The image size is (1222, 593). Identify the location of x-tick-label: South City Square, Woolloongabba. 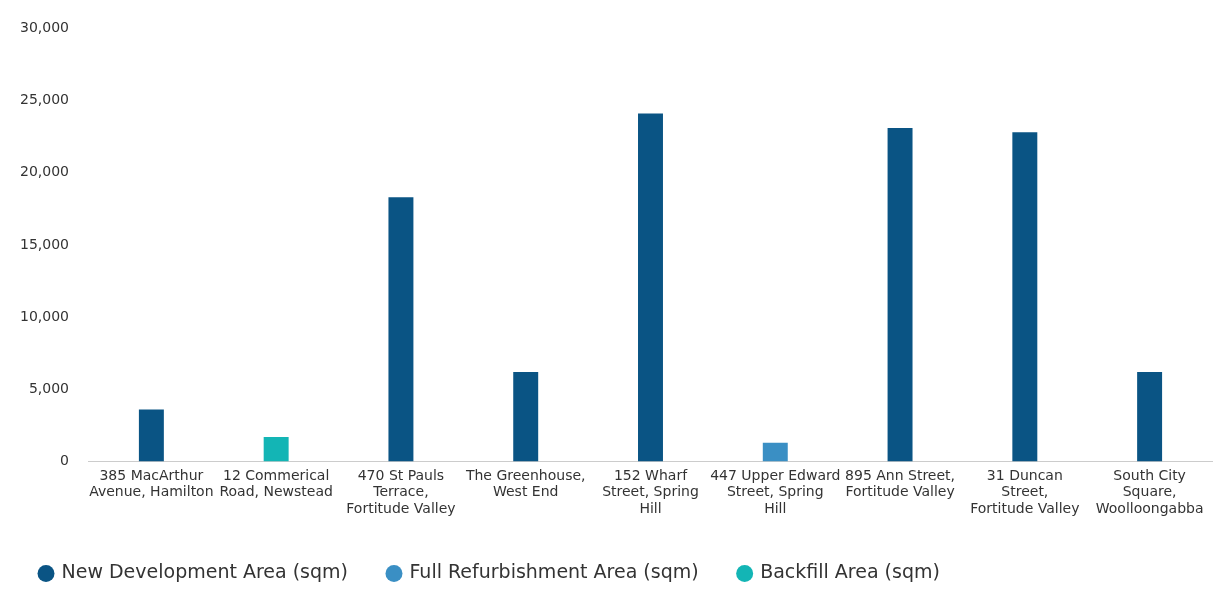
(1149, 491).